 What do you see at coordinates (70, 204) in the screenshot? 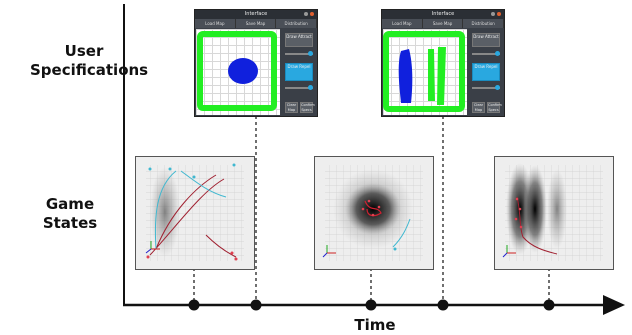
I see `game-label-line1: Game` at bounding box center [70, 204].